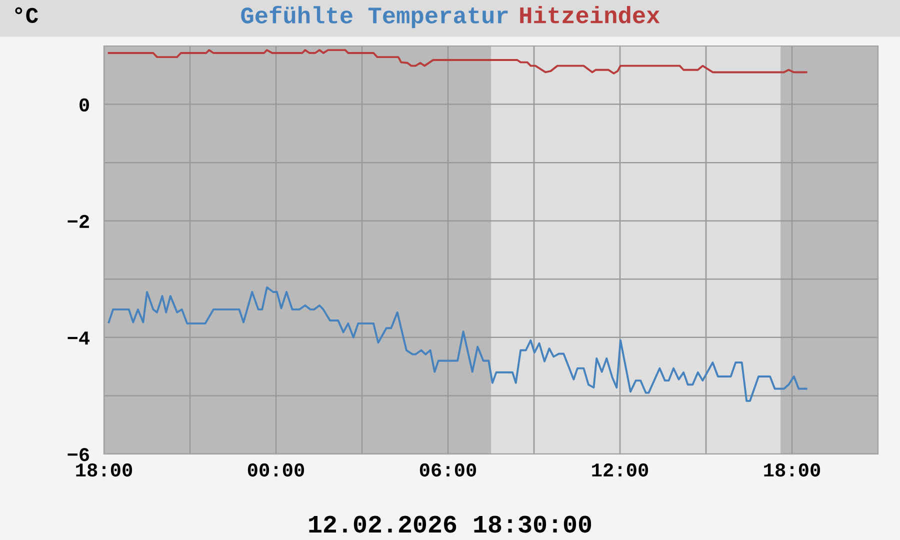 The height and width of the screenshot is (540, 900). Describe the element at coordinates (276, 470) in the screenshot. I see `x-tick-label: 00:00` at that location.